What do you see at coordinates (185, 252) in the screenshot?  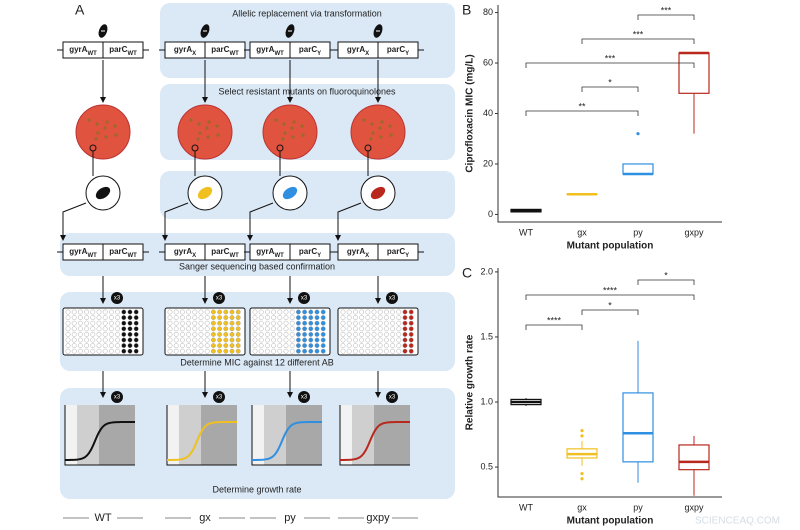 I see `gene-label: gyrAX` at bounding box center [185, 252].